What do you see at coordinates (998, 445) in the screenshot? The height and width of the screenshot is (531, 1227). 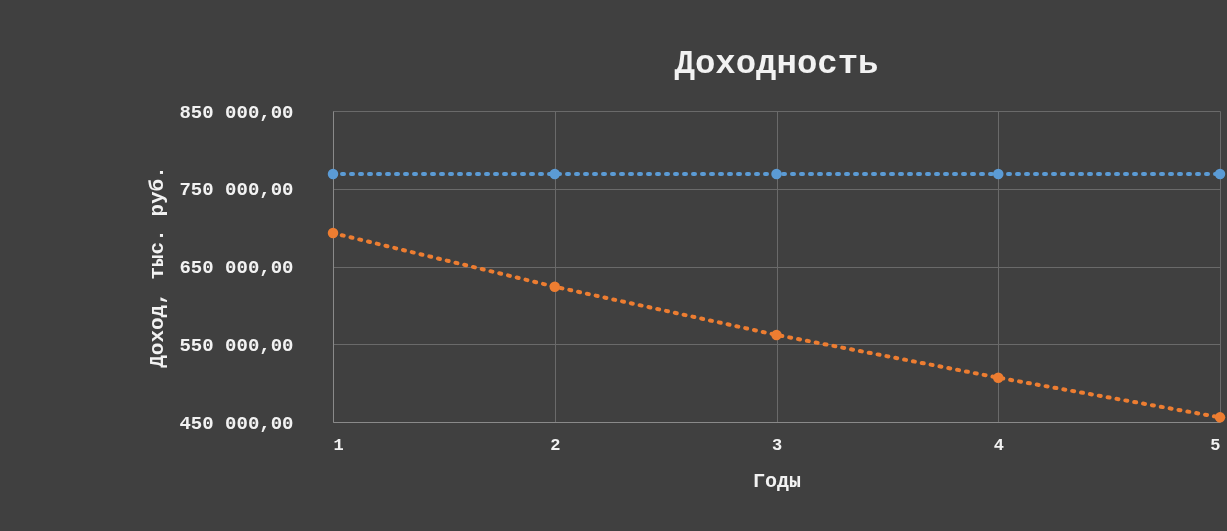 I see `x-tick-label: 4` at bounding box center [998, 445].